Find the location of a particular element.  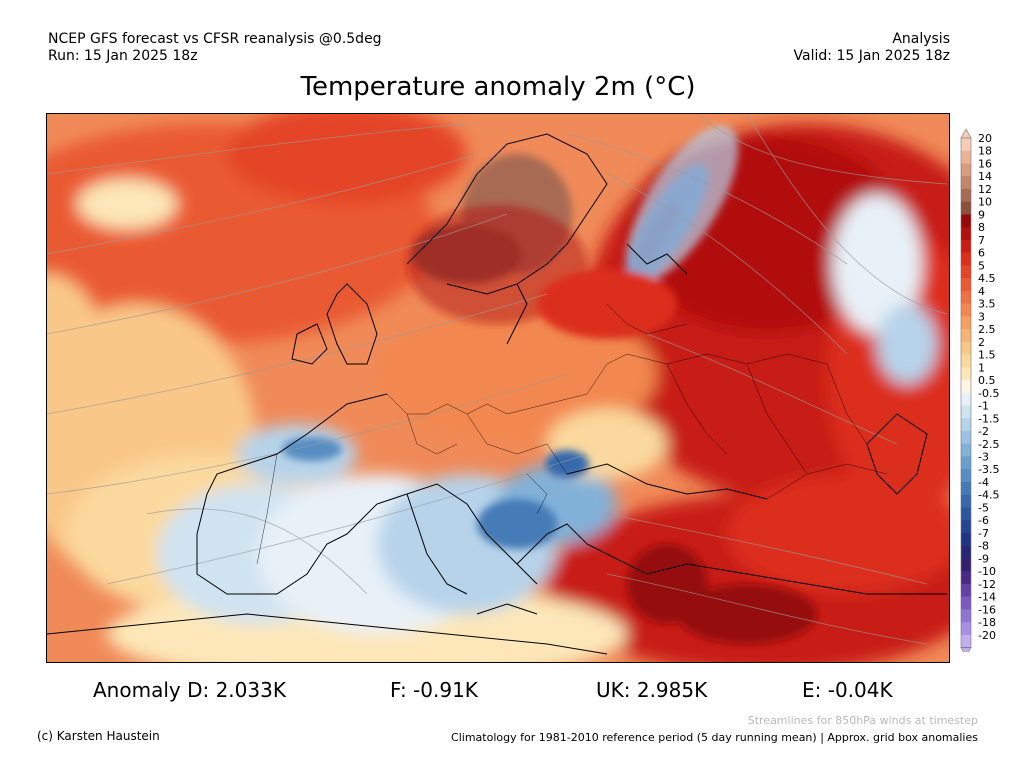

legend-label: 16 is located at coordinates (985, 163).